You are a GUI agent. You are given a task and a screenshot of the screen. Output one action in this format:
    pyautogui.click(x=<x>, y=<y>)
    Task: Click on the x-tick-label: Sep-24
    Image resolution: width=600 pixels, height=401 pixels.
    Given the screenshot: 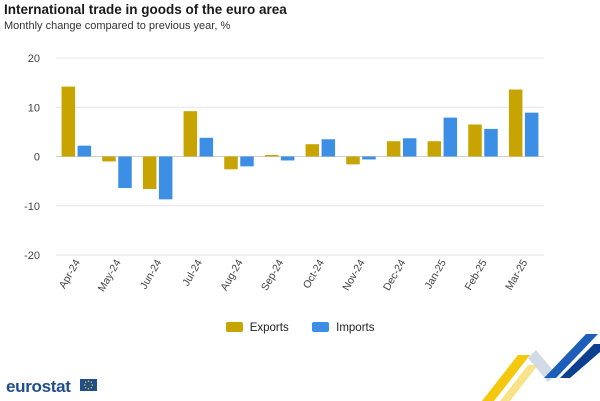 What is the action you would take?
    pyautogui.click(x=272, y=274)
    